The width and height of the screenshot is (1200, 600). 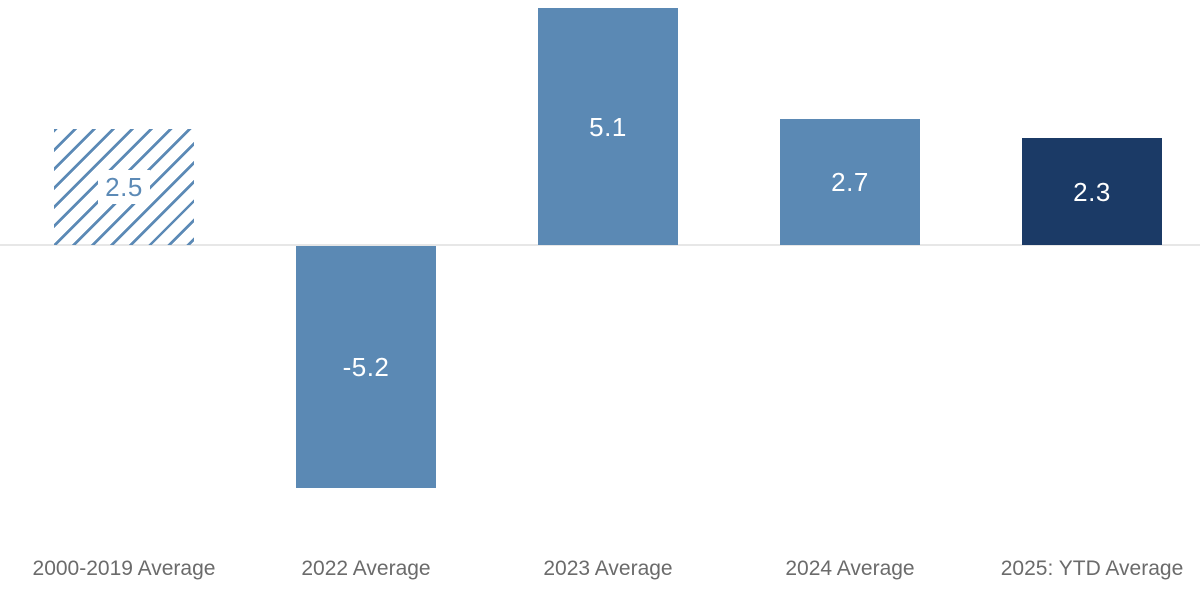 What do you see at coordinates (366, 568) in the screenshot?
I see `x-axis-label: 2022 Average` at bounding box center [366, 568].